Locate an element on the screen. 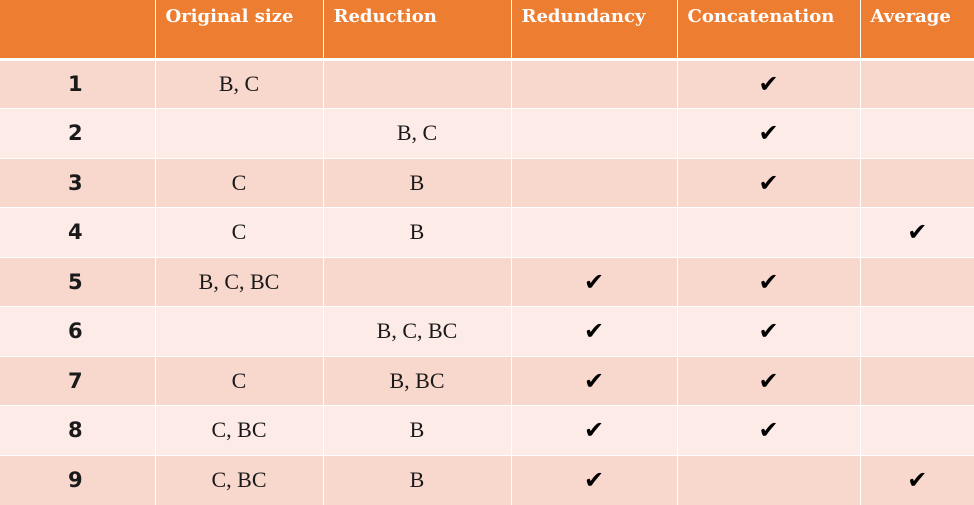 Image resolution: width=974 pixels, height=505 pixels. row-id-cell: 5 is located at coordinates (77, 281).